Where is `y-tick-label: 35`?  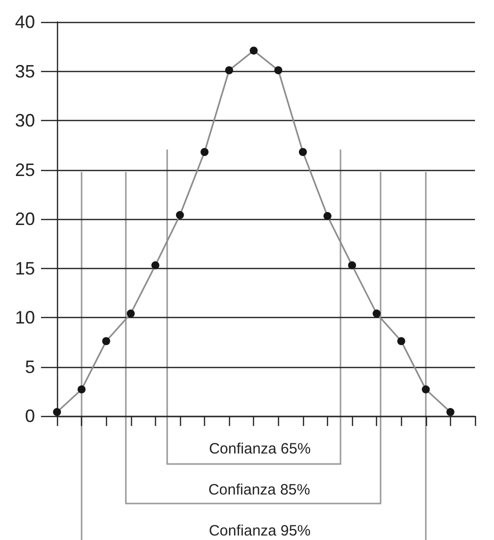
y-tick-label: 35 is located at coordinates (24, 71).